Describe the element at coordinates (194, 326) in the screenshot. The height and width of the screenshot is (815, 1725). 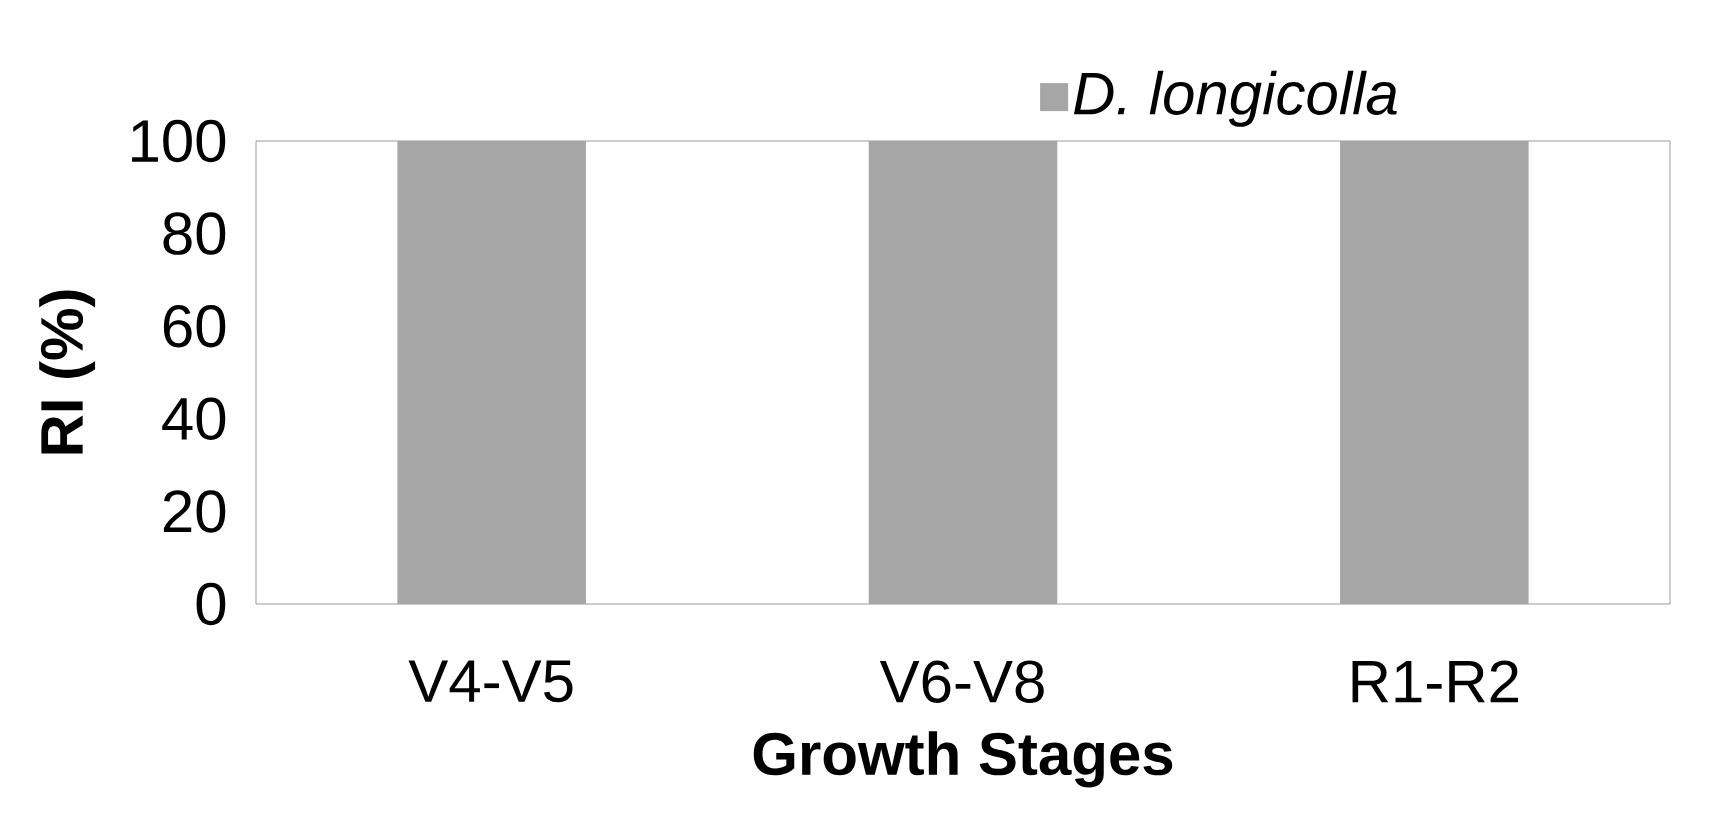
I see `y-tick-label: 60` at that location.